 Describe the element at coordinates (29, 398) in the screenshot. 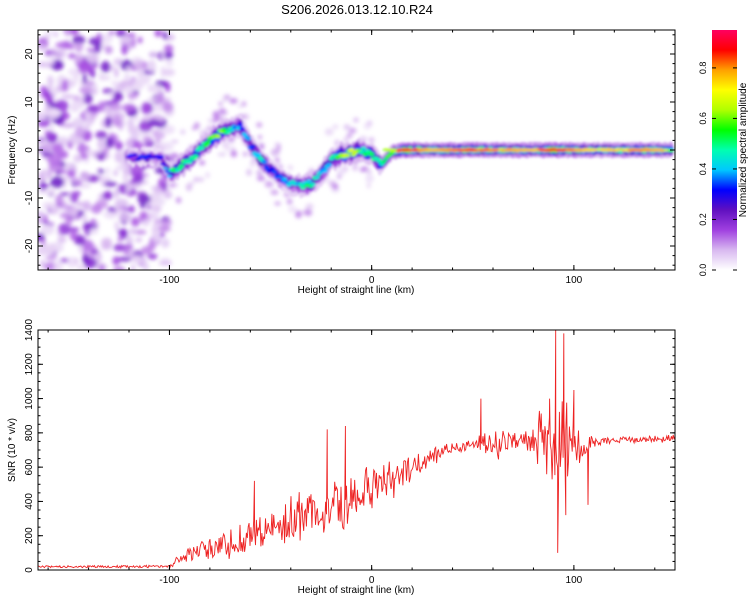

I see `y-tick-label: 1000` at that location.